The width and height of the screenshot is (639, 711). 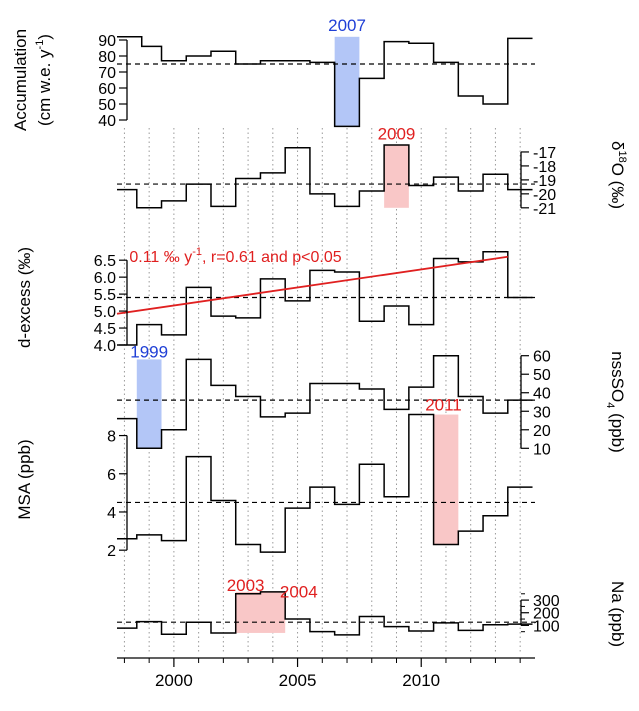 What do you see at coordinates (174, 680) in the screenshot?
I see `x-tick-label-2000: 2000` at bounding box center [174, 680].